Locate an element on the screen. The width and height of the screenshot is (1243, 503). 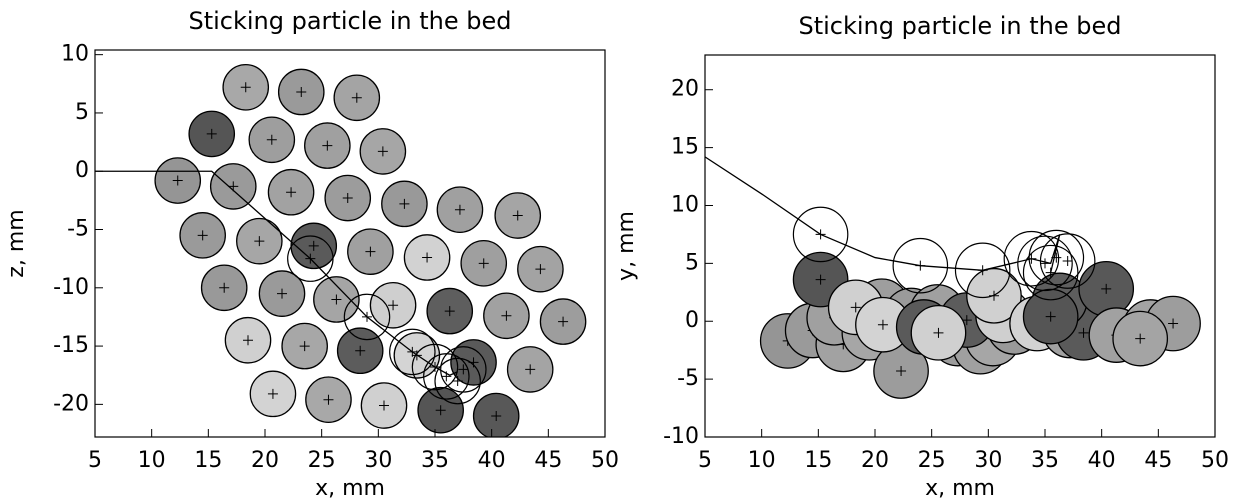
y-tick-label: -20 is located at coordinates (71, 403).